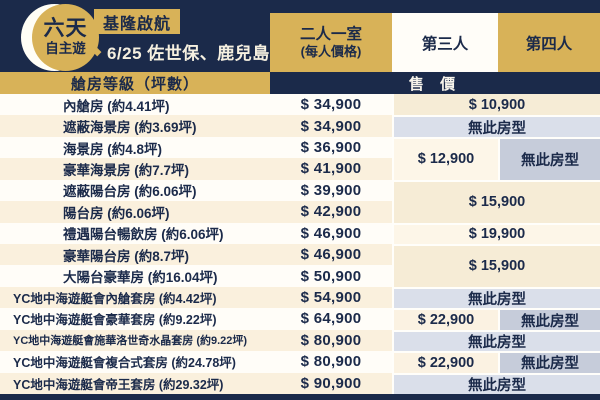 The image size is (600, 400). What do you see at coordinates (331, 52) in the screenshot?
I see `per-person-label: (每人價格)` at bounding box center [331, 52].